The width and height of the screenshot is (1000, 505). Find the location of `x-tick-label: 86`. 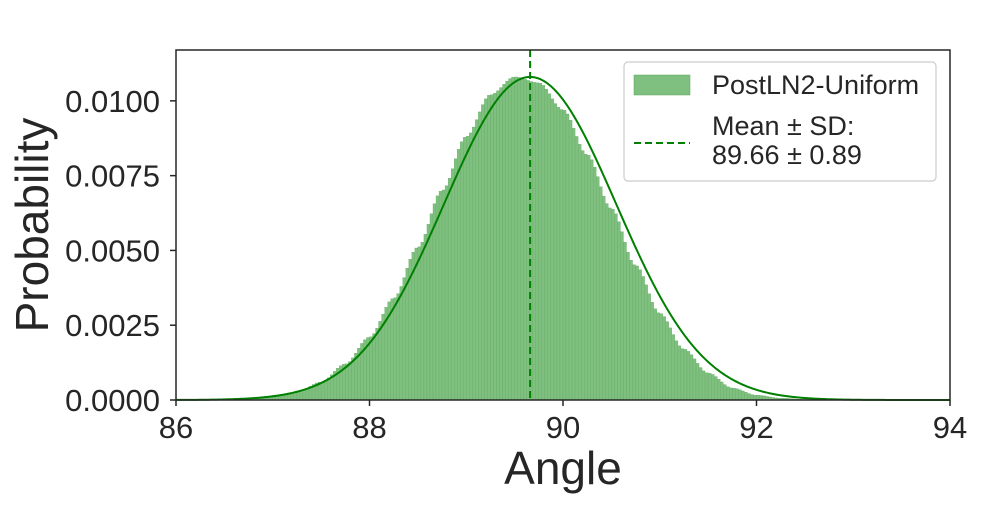

x-tick-label: 86 is located at coordinates (176, 427).